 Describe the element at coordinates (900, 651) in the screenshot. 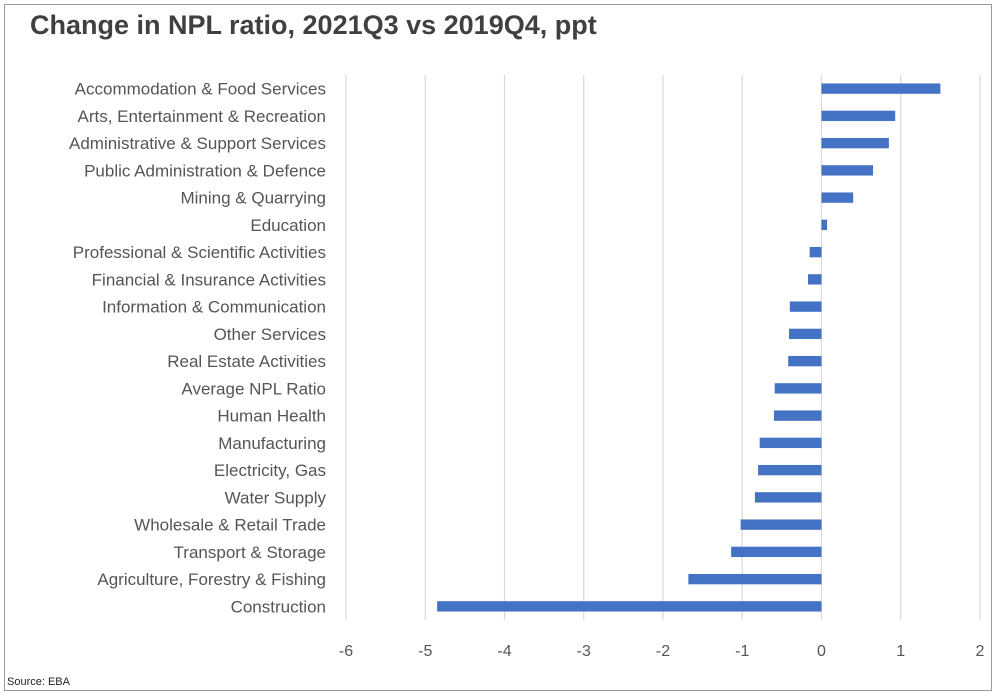

I see `x-tick-label: 1` at that location.